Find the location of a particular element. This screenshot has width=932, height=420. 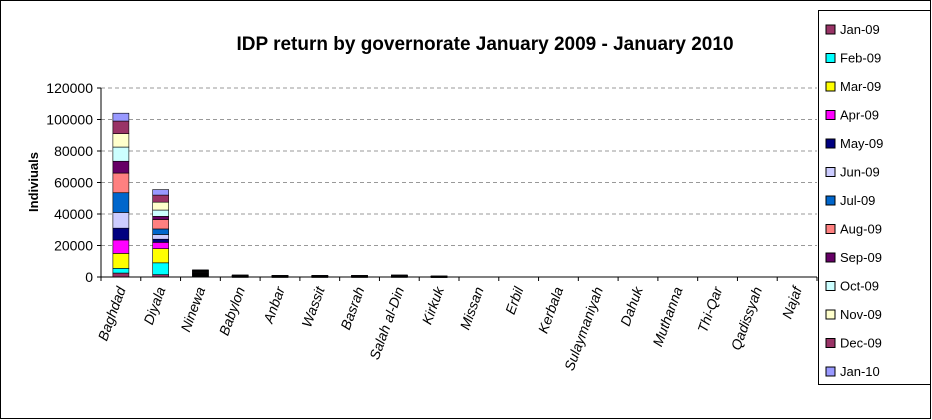

y-tick-label: 60000 is located at coordinates (73, 183).